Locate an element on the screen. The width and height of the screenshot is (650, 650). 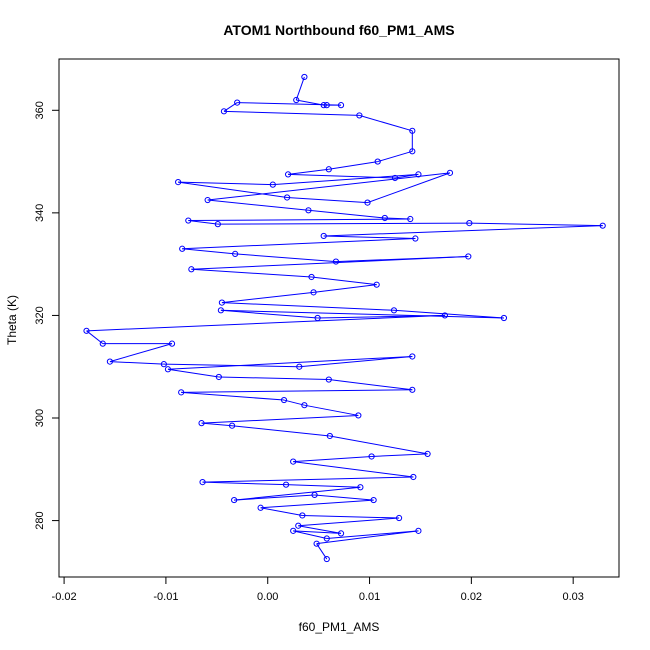
x-axis-label: f60_PM1_AMS is located at coordinates (339, 627).